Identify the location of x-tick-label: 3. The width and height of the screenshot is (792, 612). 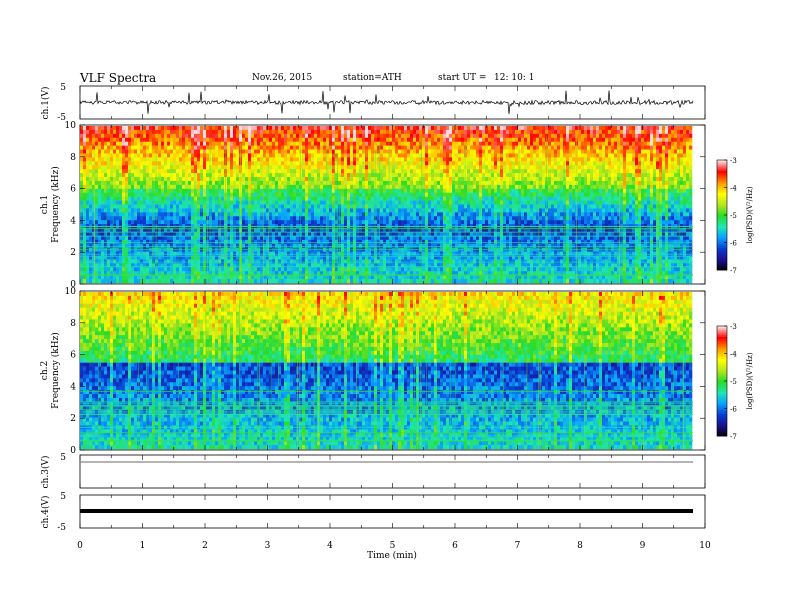
(268, 546).